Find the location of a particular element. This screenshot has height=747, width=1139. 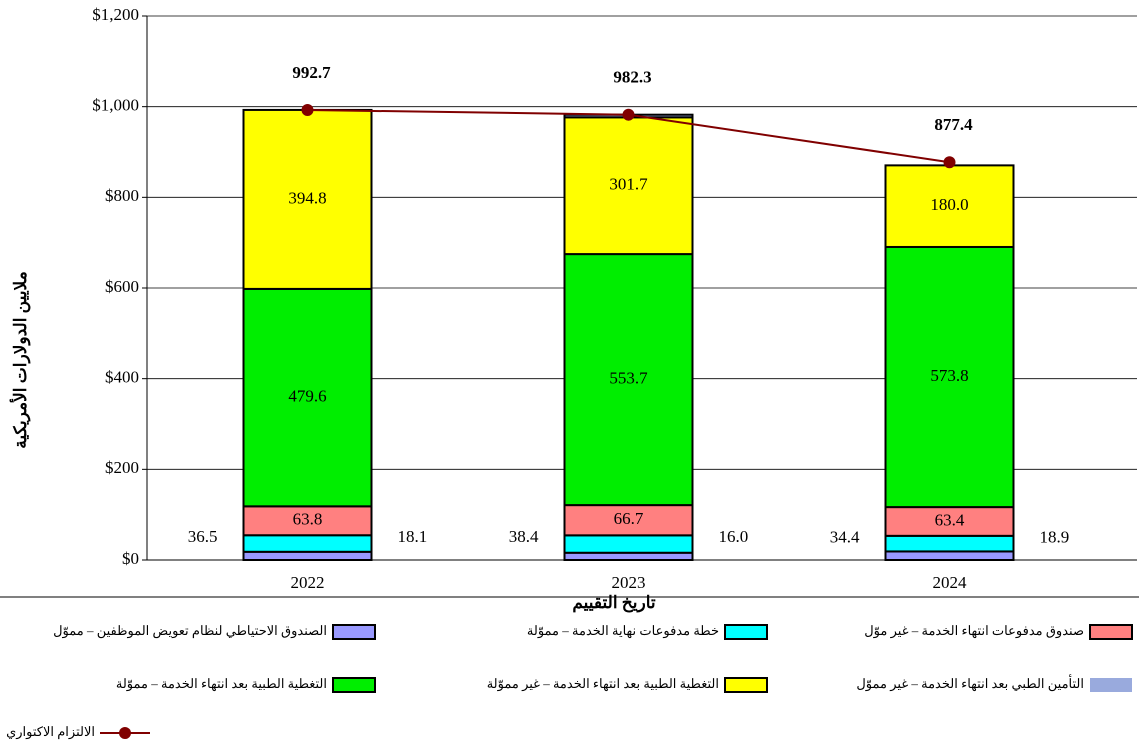

y-tick-label: $600 is located at coordinates (122, 286).